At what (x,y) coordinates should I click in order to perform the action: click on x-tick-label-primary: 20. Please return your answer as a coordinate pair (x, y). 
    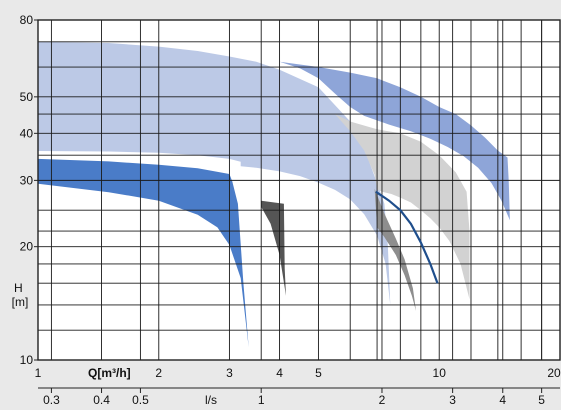
    Looking at the image, I should click on (554, 373).